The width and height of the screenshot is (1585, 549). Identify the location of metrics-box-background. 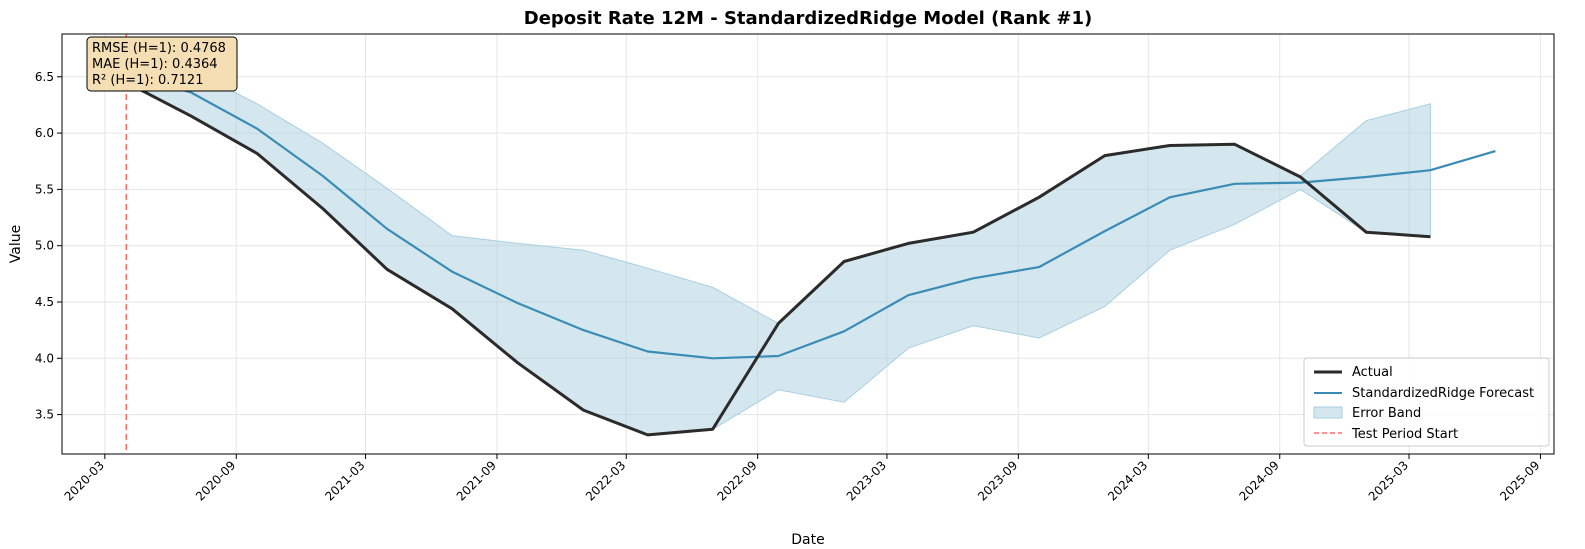
(162, 64).